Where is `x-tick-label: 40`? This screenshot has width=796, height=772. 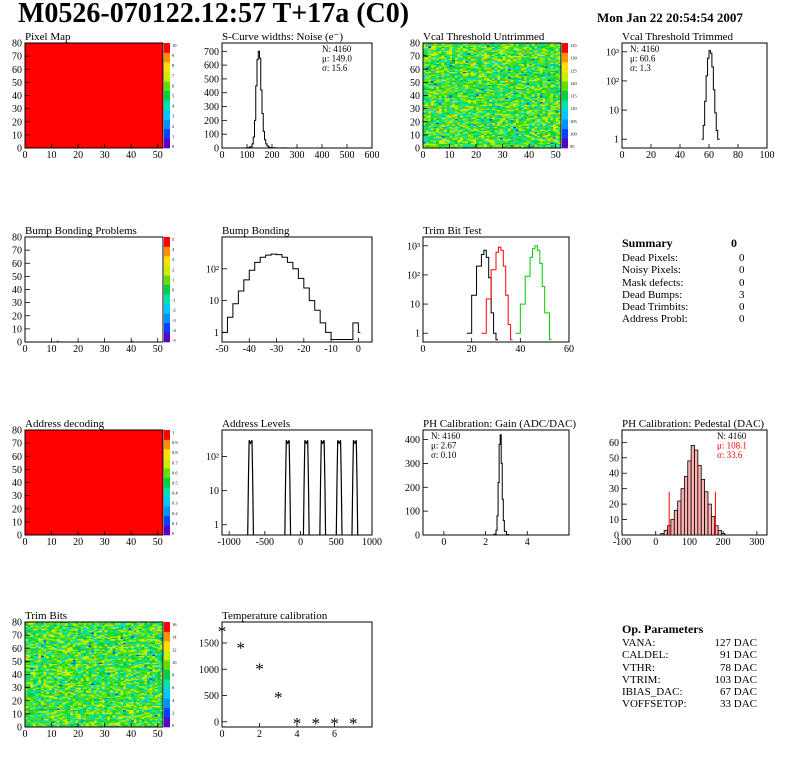 x-tick-label: 40 is located at coordinates (680, 155).